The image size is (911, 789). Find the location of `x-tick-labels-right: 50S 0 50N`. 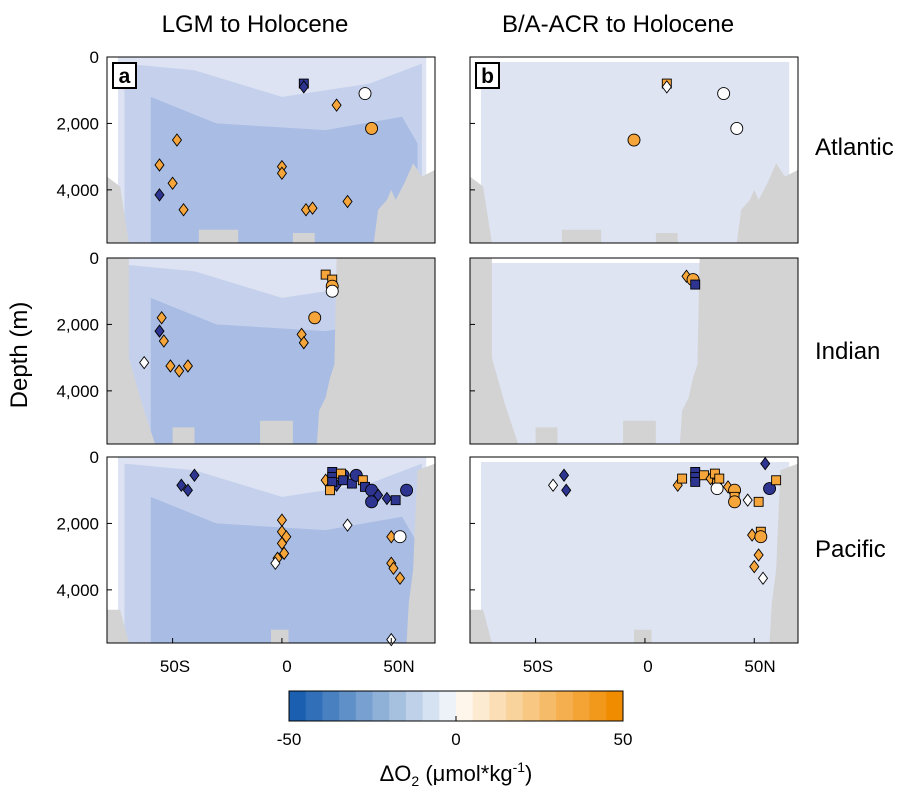

x-tick-labels-right: 50S 0 50N is located at coordinates (649, 666).